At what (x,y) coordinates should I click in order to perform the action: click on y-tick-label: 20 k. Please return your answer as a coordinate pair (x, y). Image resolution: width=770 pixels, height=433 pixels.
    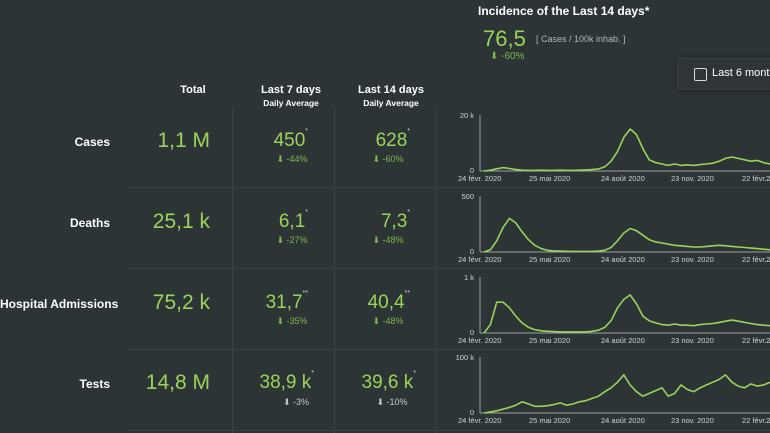
    Looking at the image, I should click on (467, 115).